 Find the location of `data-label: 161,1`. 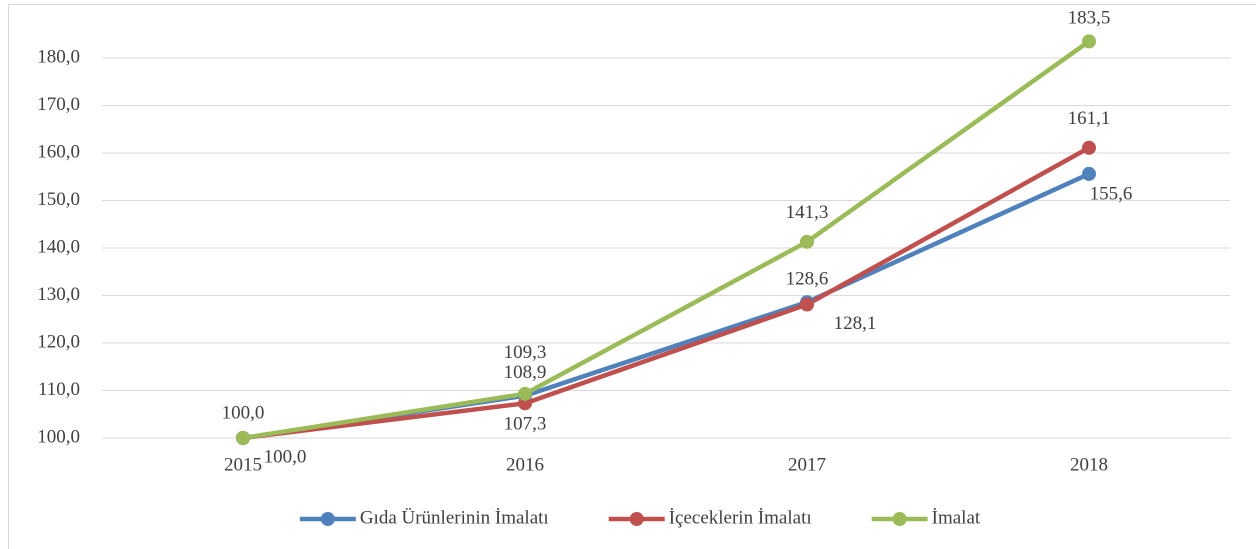

data-label: 161,1 is located at coordinates (1089, 118).